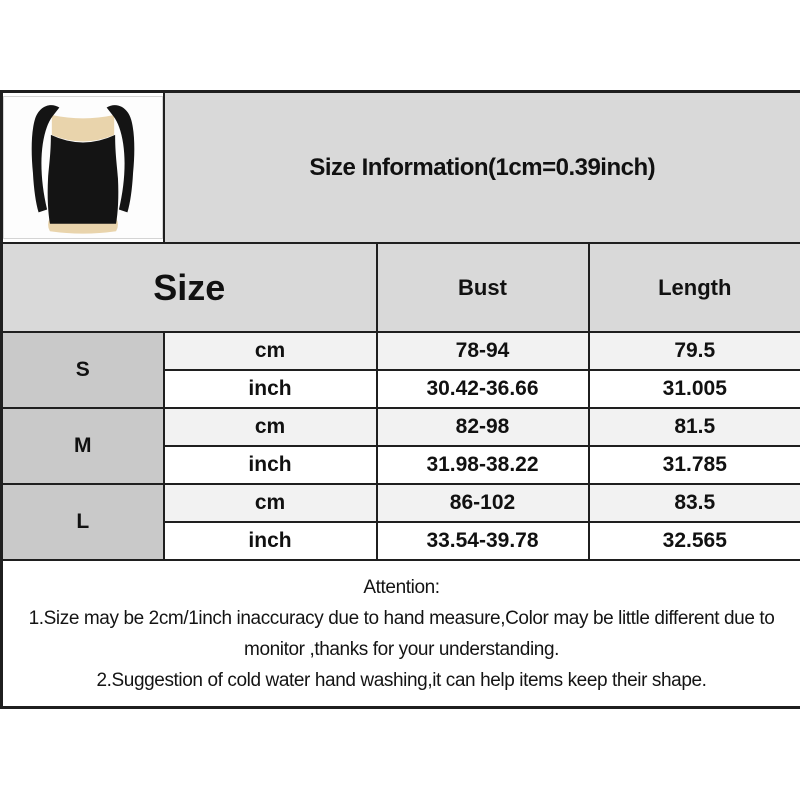 Image resolution: width=800 pixels, height=800 pixels. I want to click on table-row-s-inch: inch 30.42-36.66 31.005, so click(401, 389).